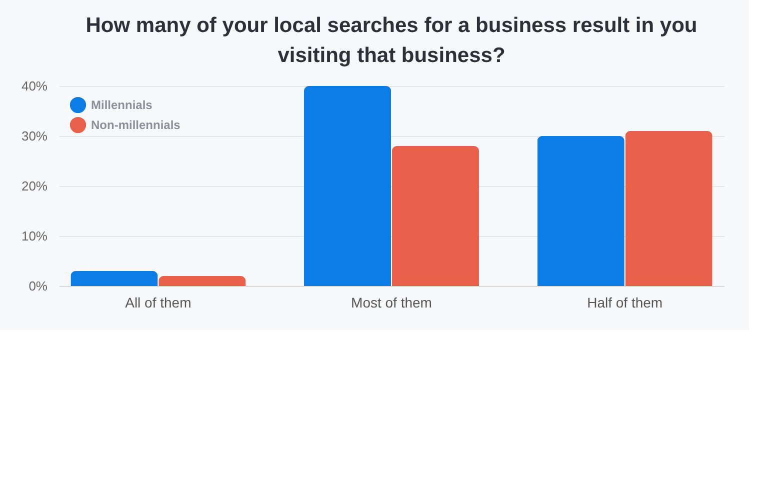 This screenshot has width=767, height=503. Describe the element at coordinates (391, 302) in the screenshot. I see `x-tick-label: Most of them` at that location.